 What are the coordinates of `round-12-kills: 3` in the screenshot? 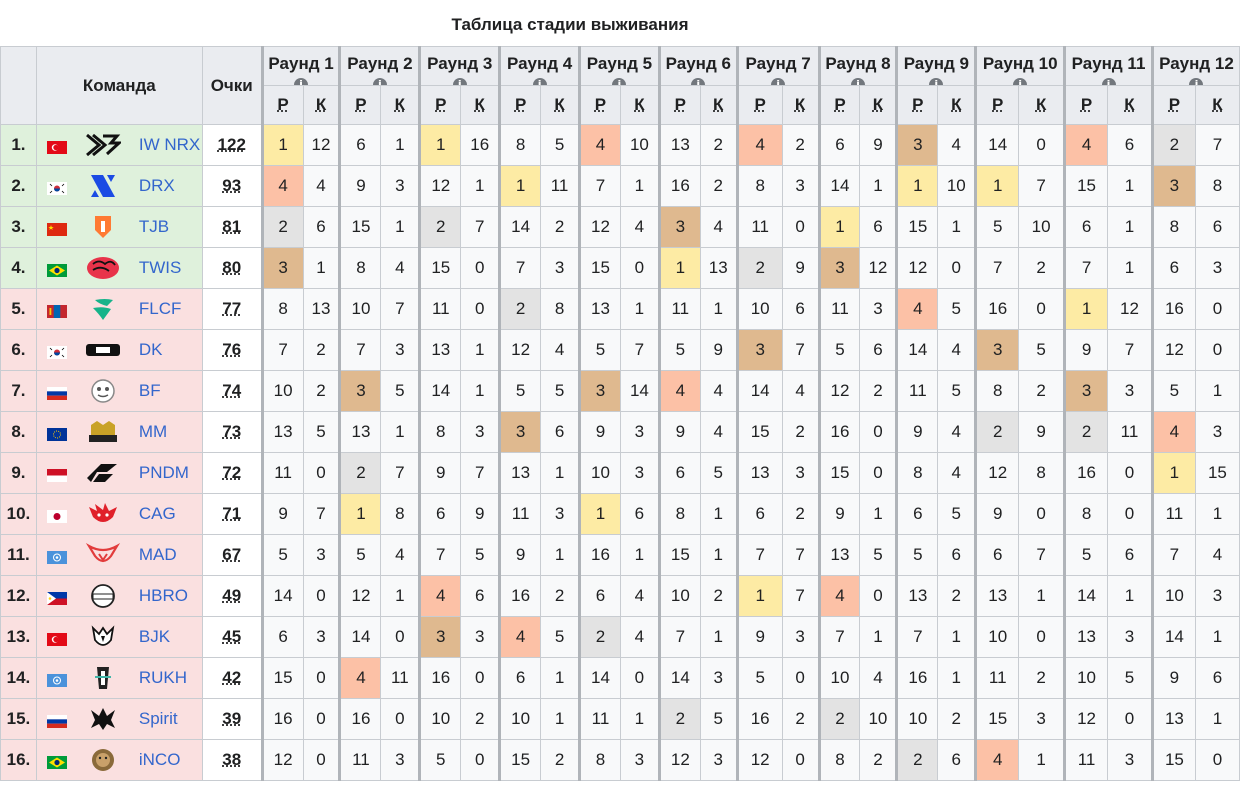 It's located at (1217, 268).